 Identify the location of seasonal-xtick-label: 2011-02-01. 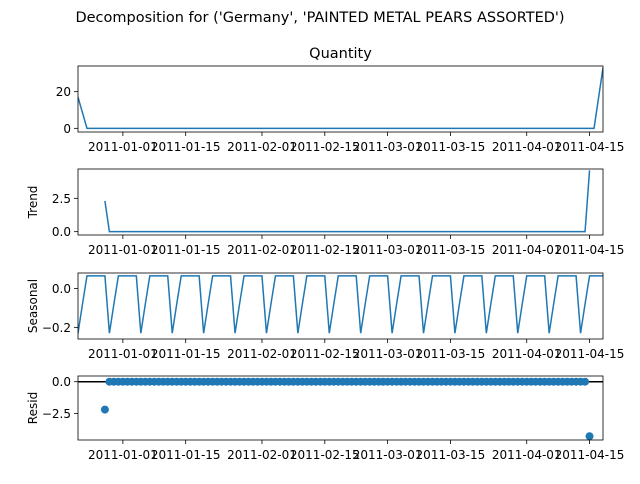
(262, 354).